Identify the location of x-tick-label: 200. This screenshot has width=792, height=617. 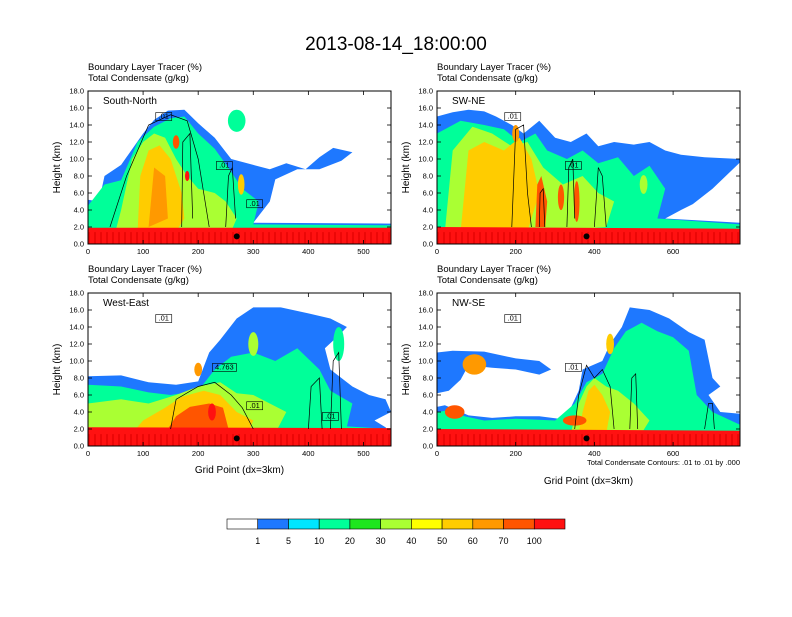
(515, 251).